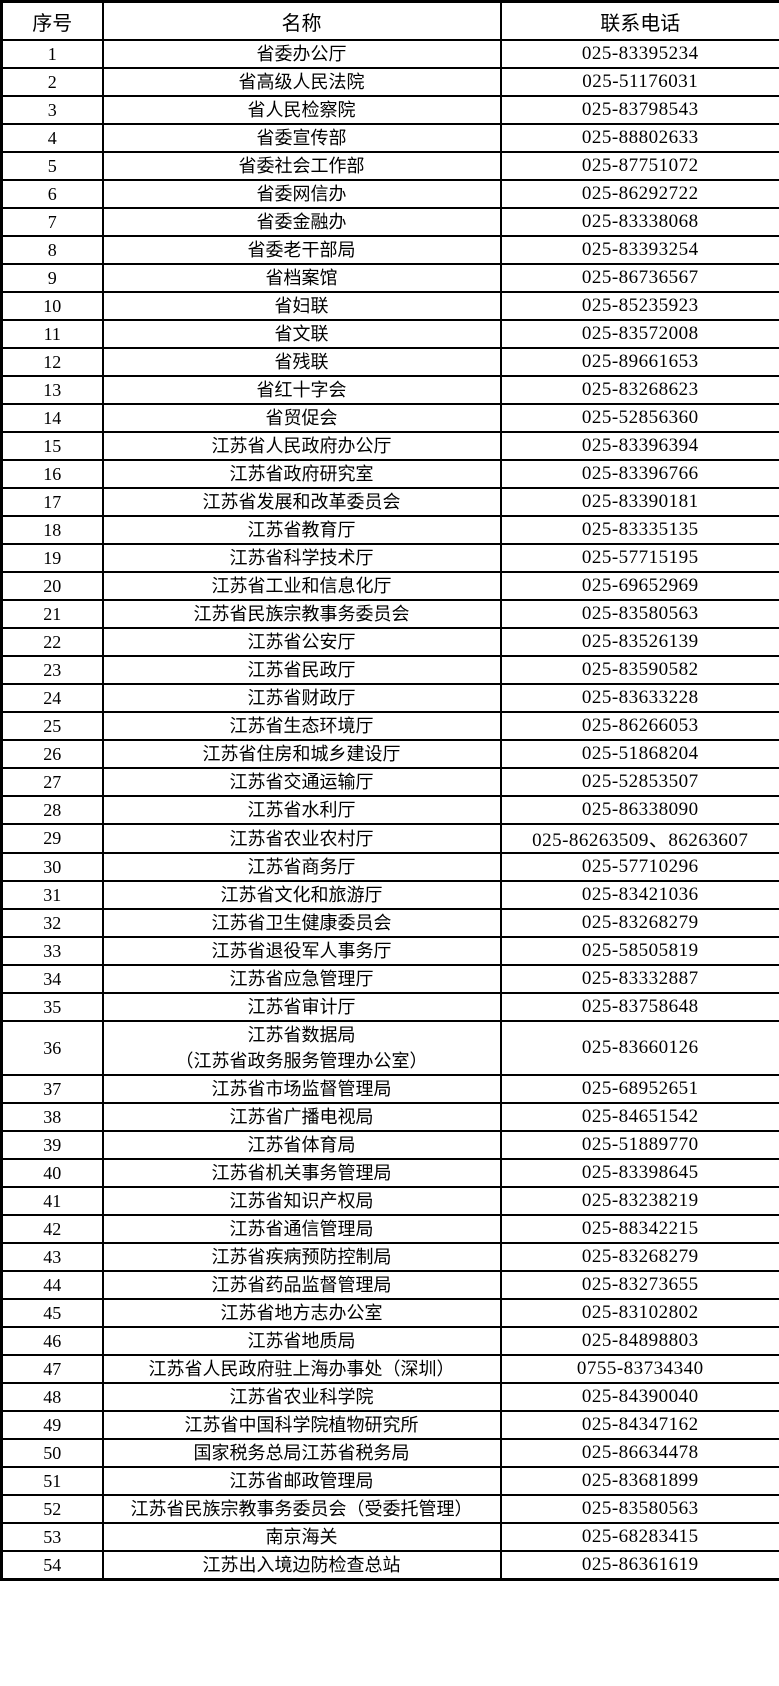 The height and width of the screenshot is (1686, 779). Describe the element at coordinates (52, 530) in the screenshot. I see `serial-number-cell: 18` at that location.